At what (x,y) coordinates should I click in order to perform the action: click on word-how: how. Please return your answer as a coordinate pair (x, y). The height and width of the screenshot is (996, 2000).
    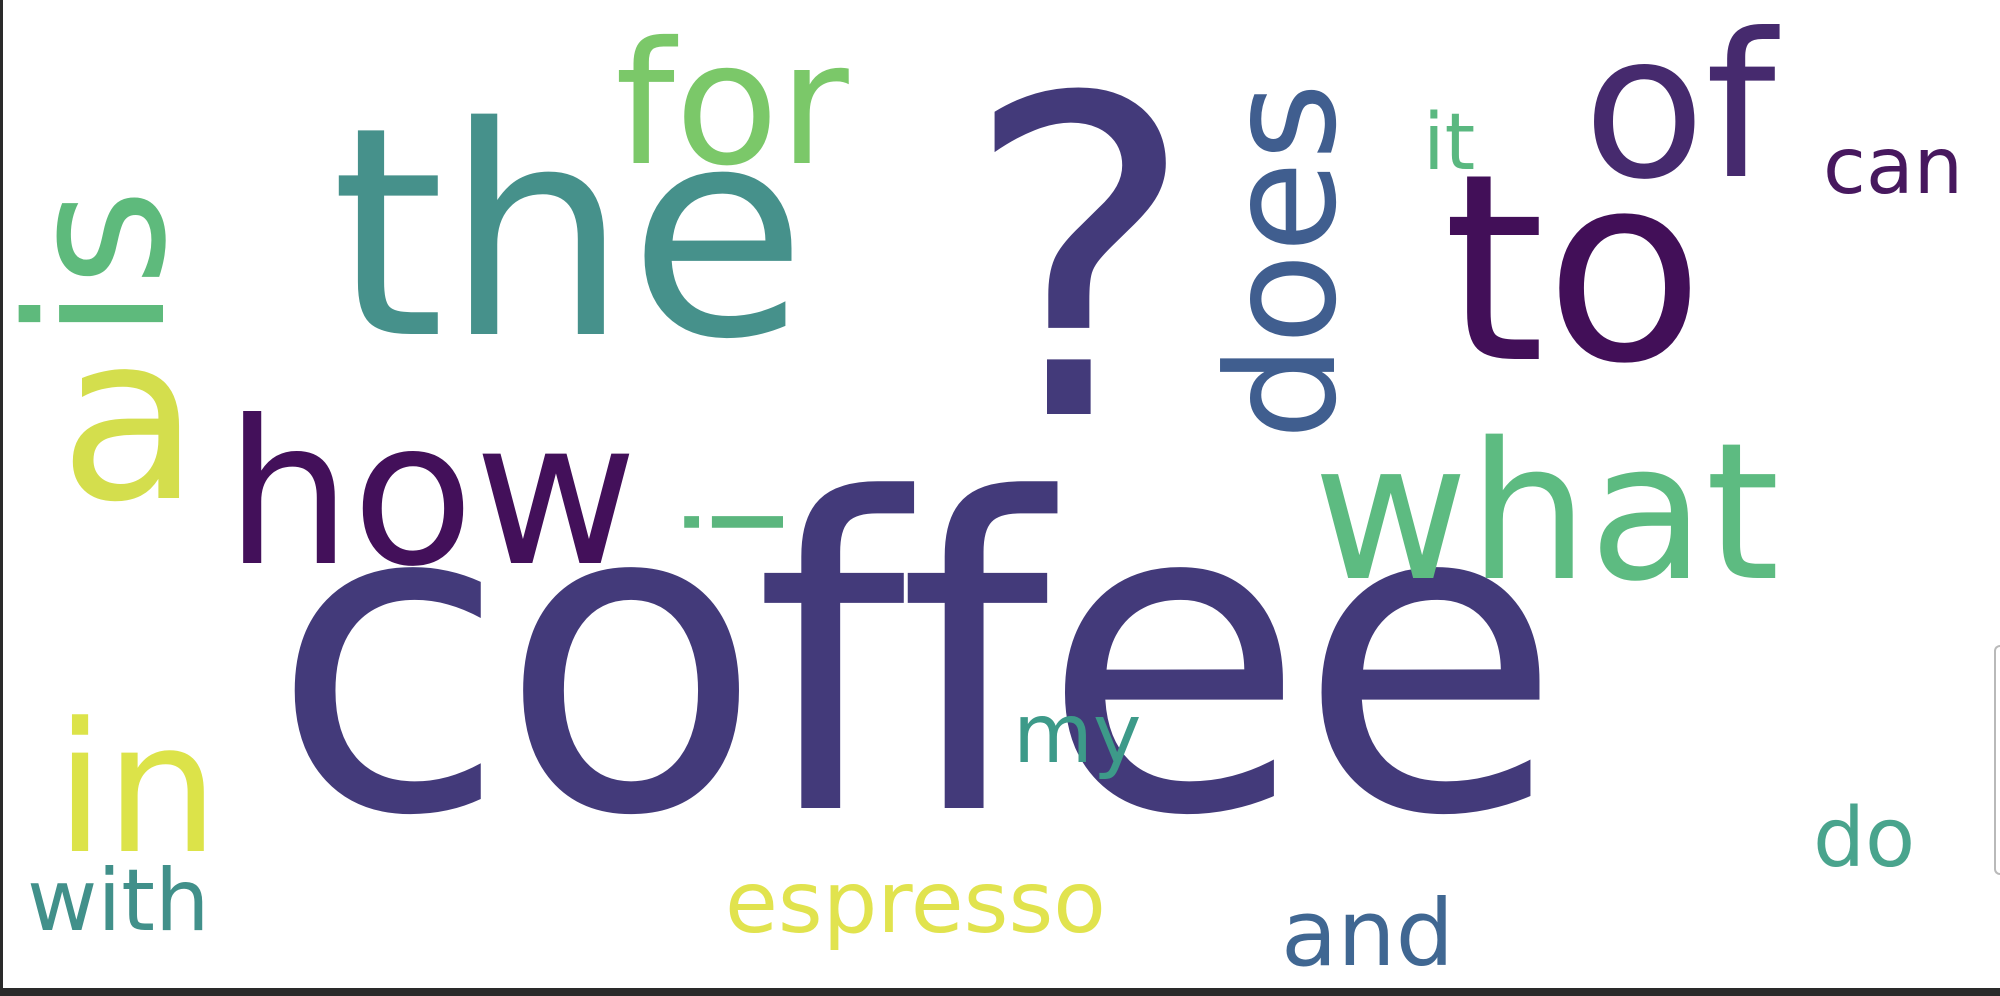
    Looking at the image, I should click on (431, 494).